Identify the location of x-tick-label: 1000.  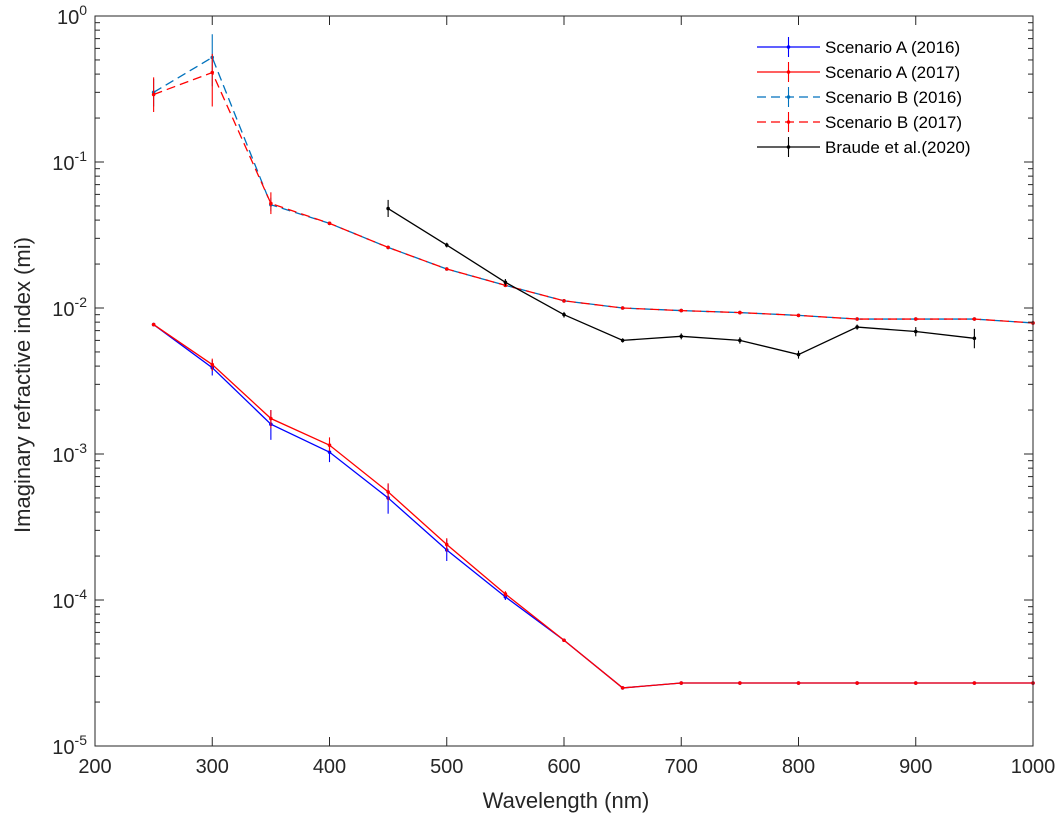
(1033, 767).